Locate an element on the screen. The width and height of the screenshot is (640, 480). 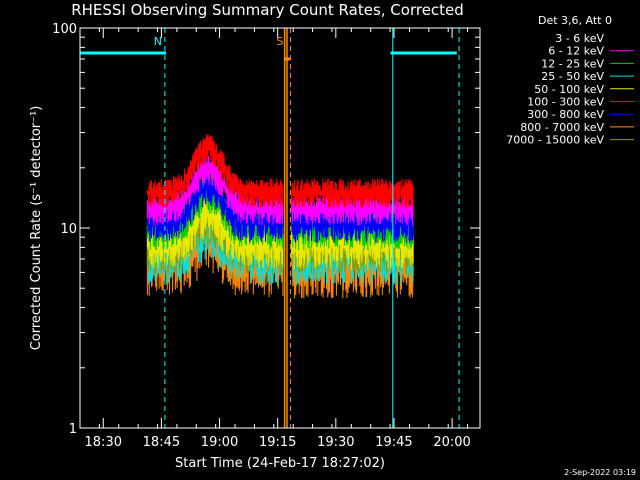
legend-label-2: 6 - 12 keV is located at coordinates (576, 51).